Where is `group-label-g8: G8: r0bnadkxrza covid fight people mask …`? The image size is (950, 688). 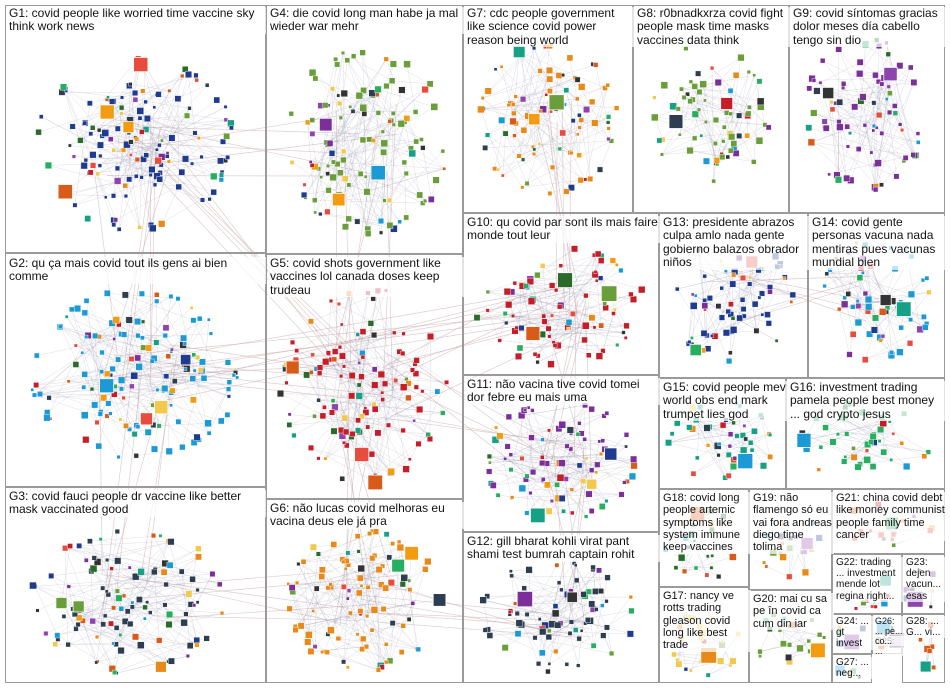 group-label-g8: G8: r0bnadkxrza covid fight people mask … is located at coordinates (712, 27).